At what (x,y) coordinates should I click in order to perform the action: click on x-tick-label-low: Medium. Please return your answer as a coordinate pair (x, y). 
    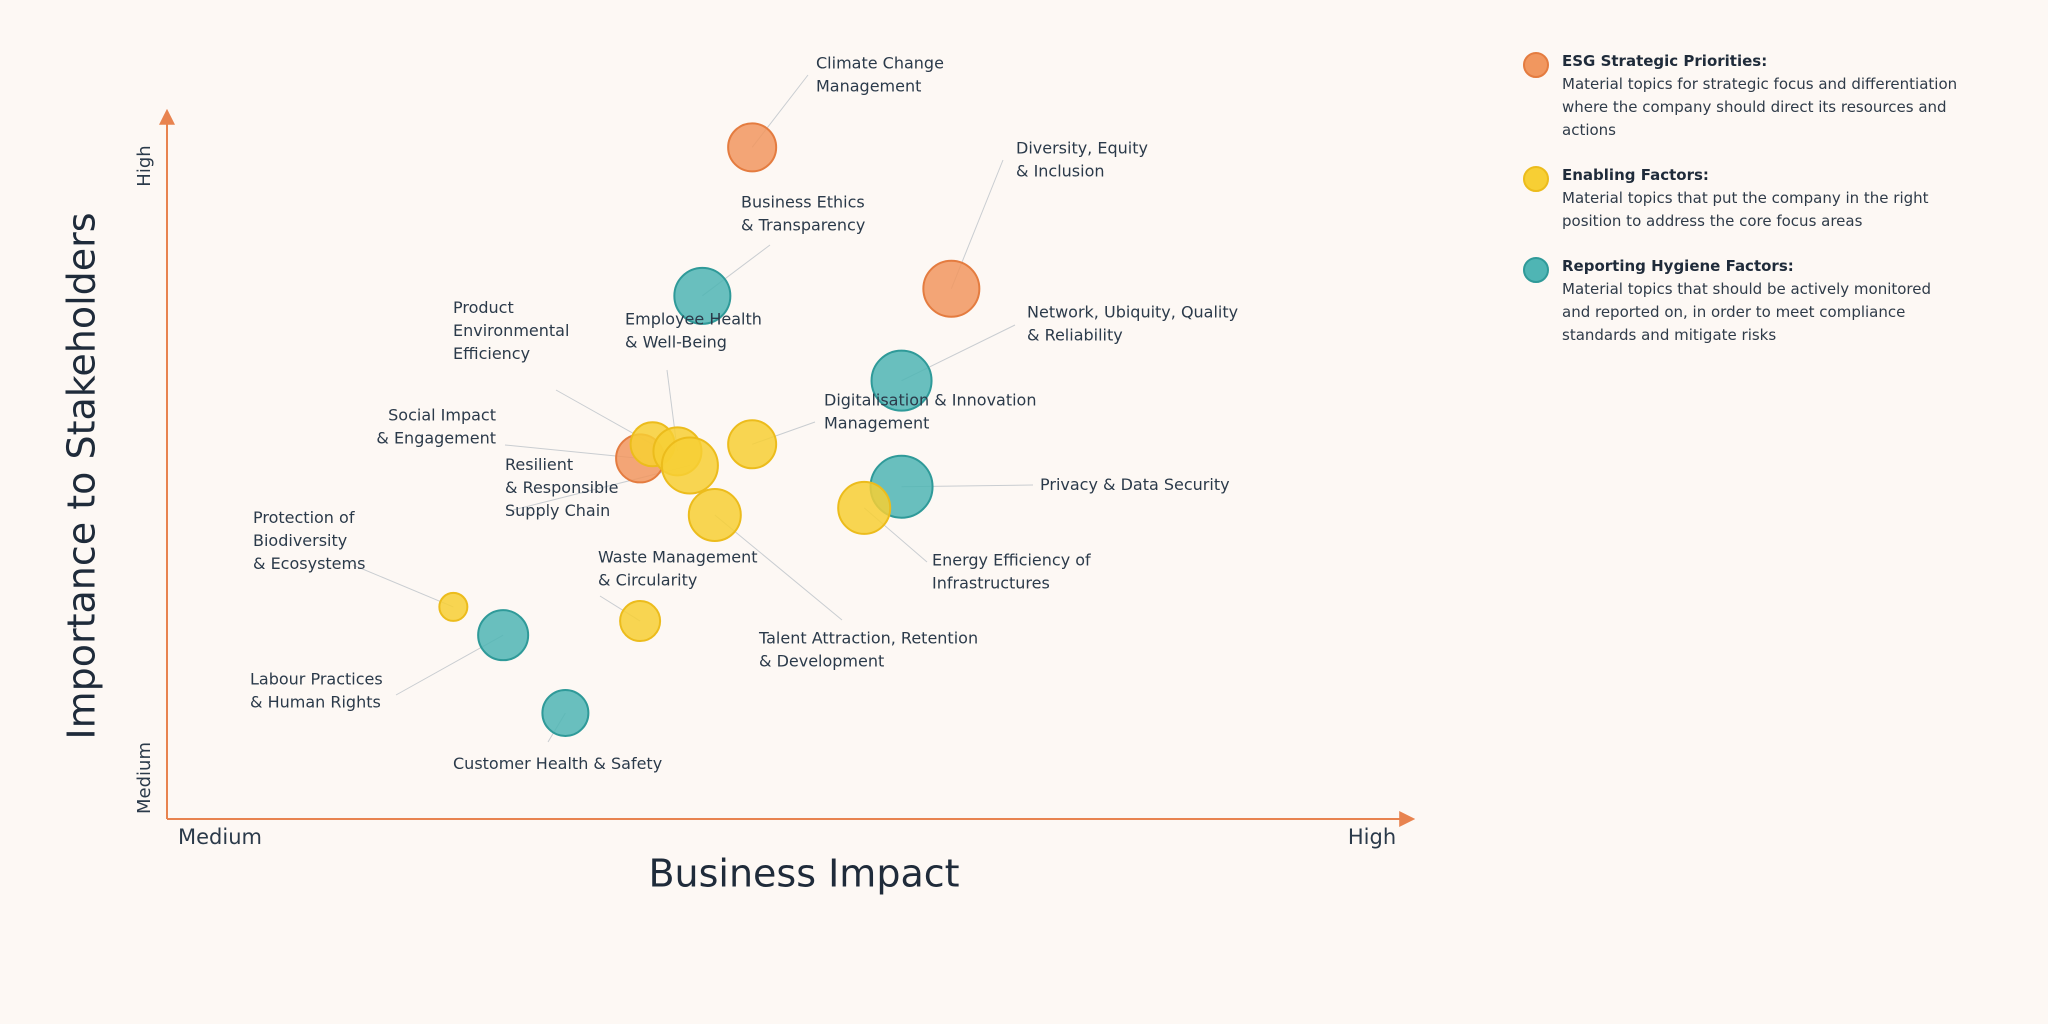
    Looking at the image, I should click on (220, 837).